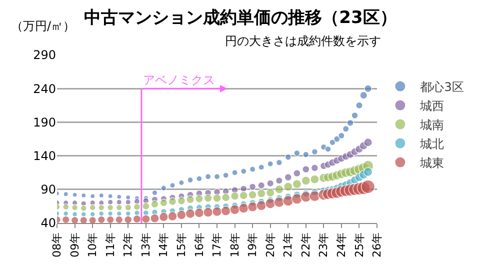 The height and width of the screenshot is (273, 481). What do you see at coordinates (199, 245) in the screenshot?
I see `x-tick-label: 16年` at bounding box center [199, 245].